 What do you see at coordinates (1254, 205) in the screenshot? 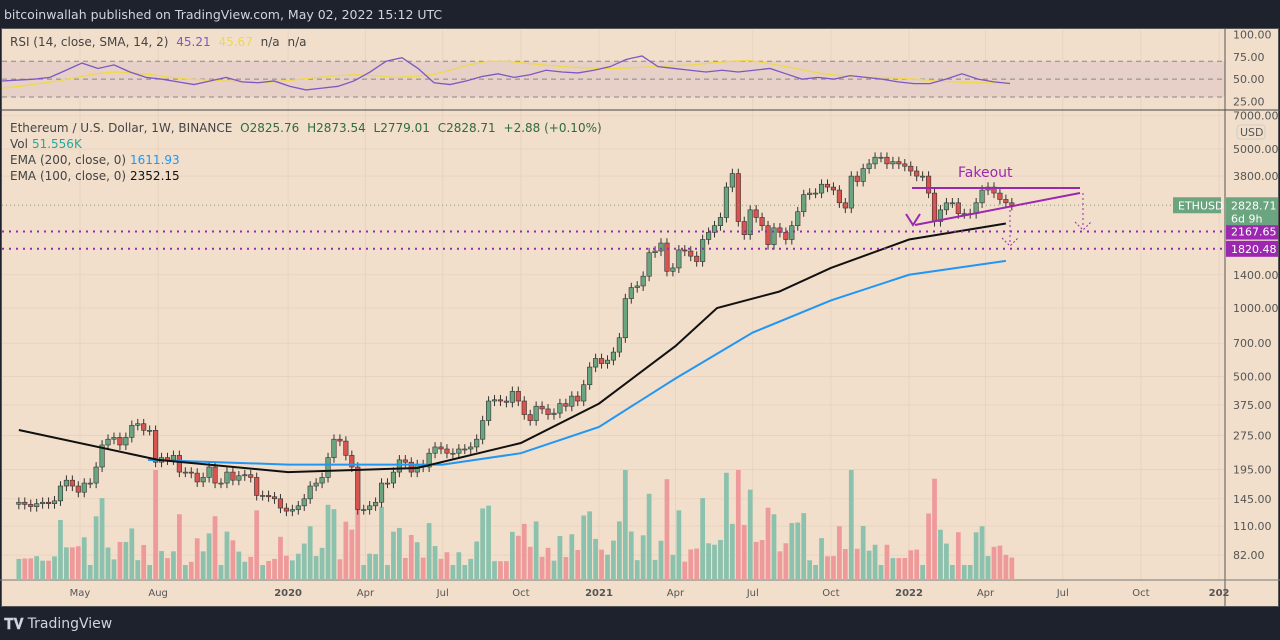
I see `last-price-label: 2828.71` at bounding box center [1254, 205].